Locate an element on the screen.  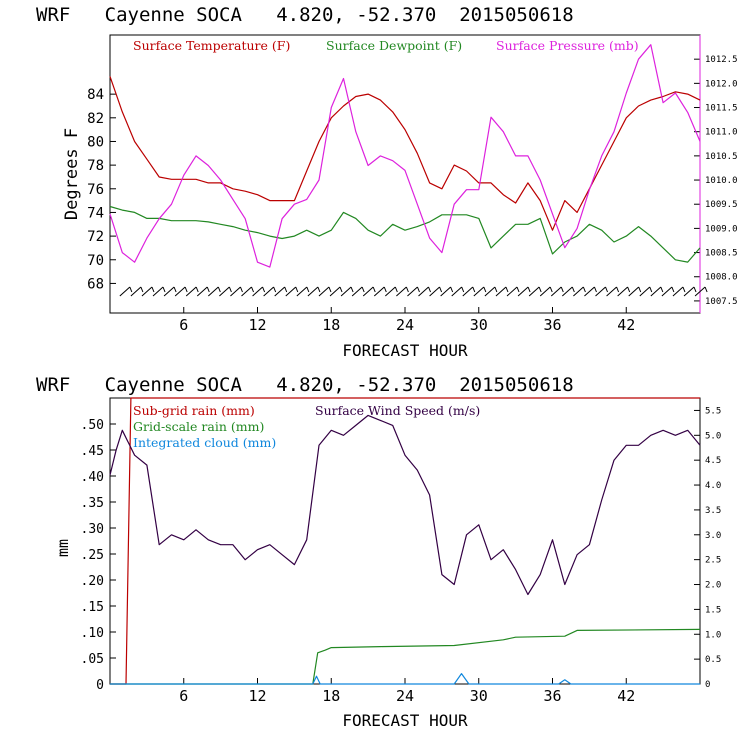
y-tick-label: 82 is located at coordinates (95, 119).